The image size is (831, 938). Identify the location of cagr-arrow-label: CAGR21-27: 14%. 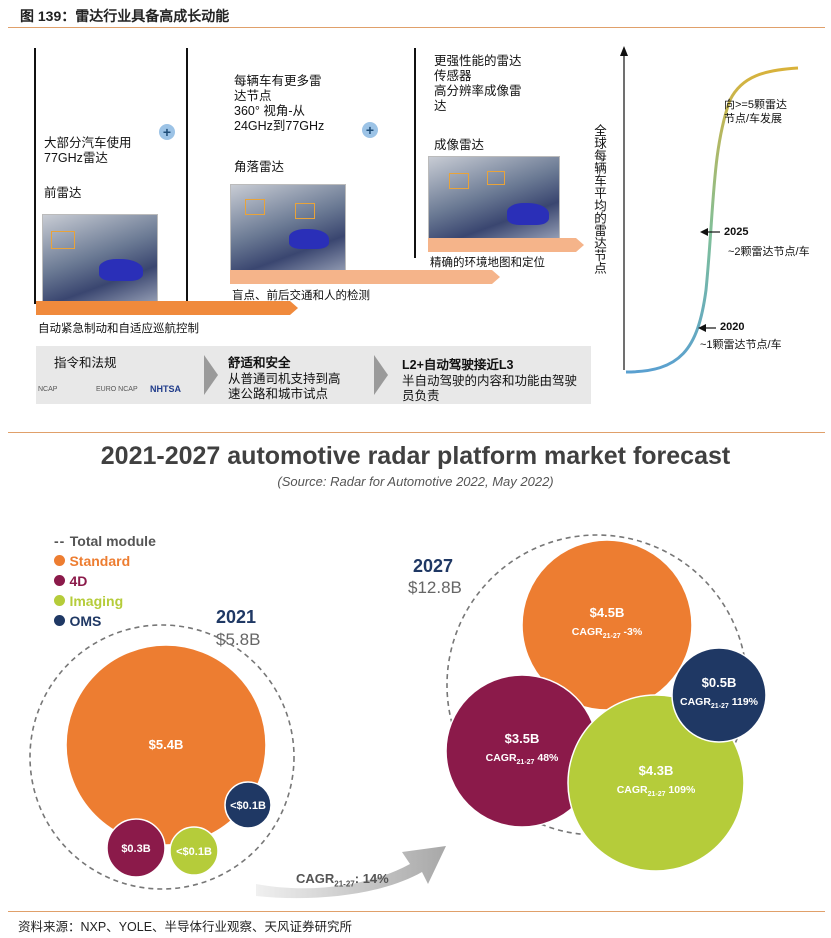
(342, 880).